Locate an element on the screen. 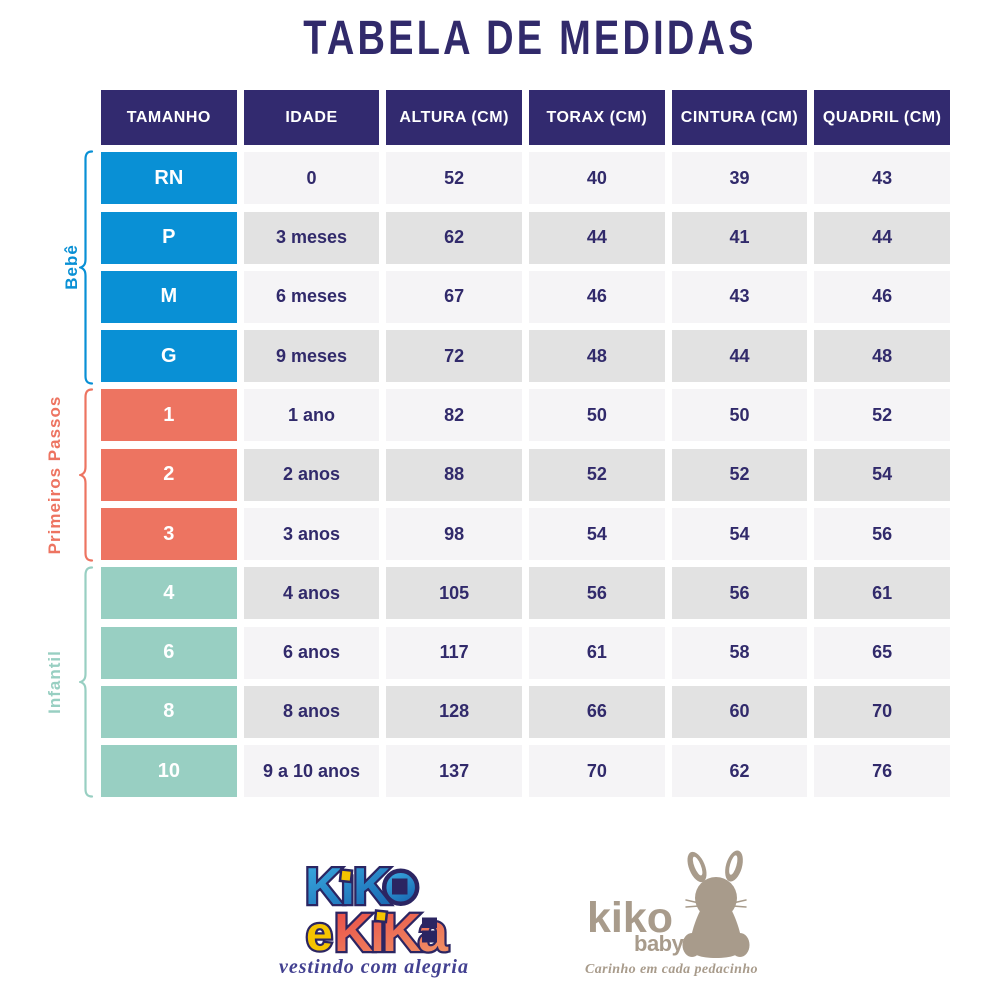 The height and width of the screenshot is (1000, 1000). svg-text: KıK is located at coordinates (348, 887).